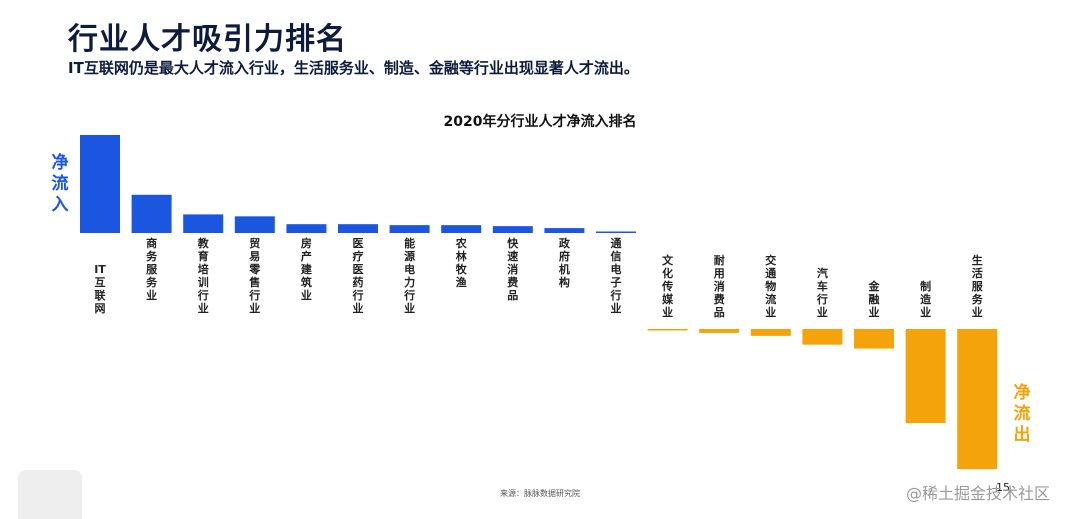  I want to click on category-label-文化传媒业: 文化传媒业, so click(667, 286).